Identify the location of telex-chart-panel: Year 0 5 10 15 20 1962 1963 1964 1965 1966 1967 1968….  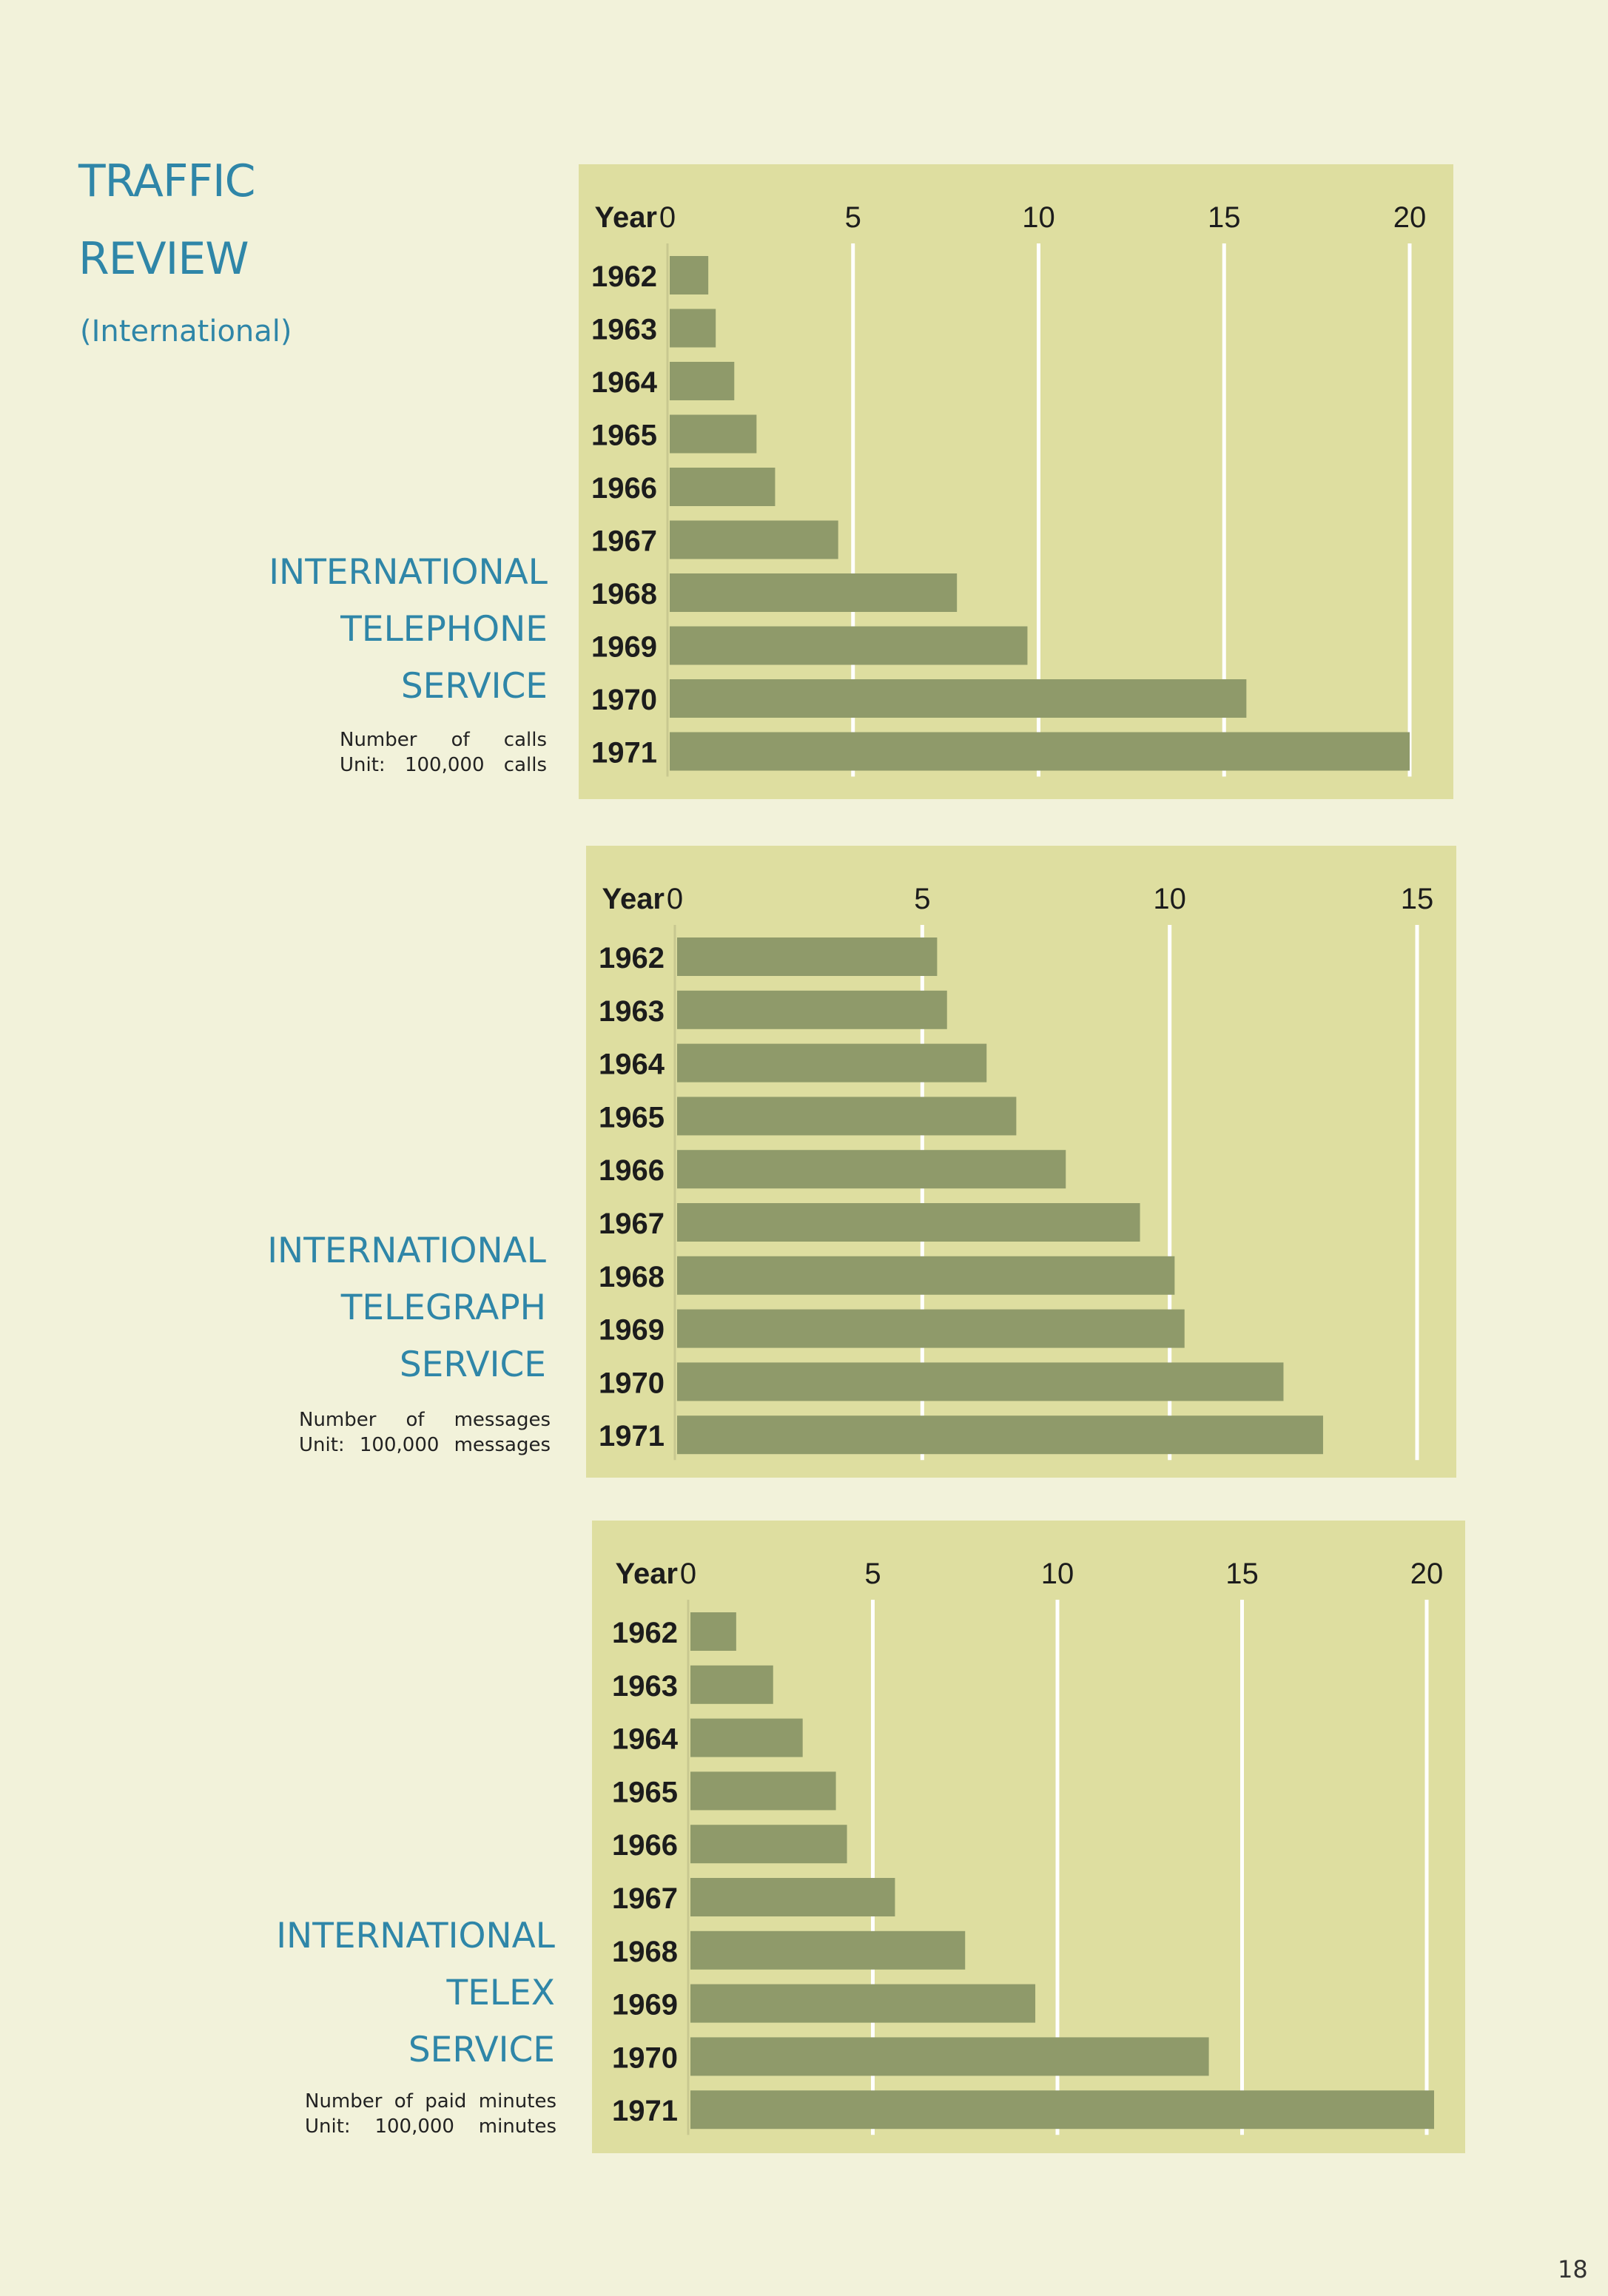
(1028, 1837).